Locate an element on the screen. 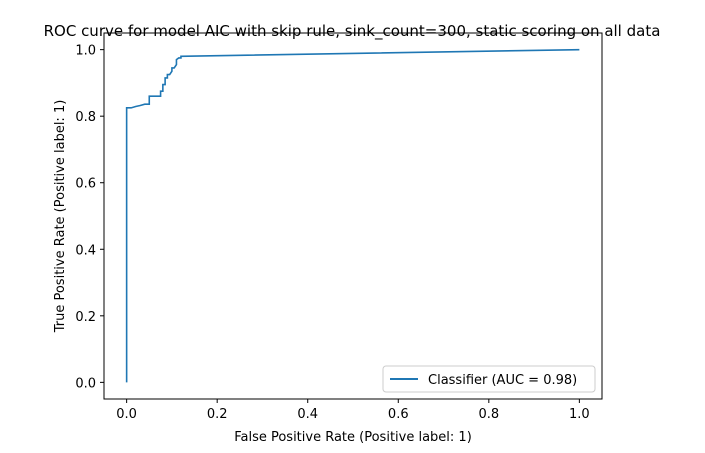  x-tick-label: 0.2 is located at coordinates (217, 414).